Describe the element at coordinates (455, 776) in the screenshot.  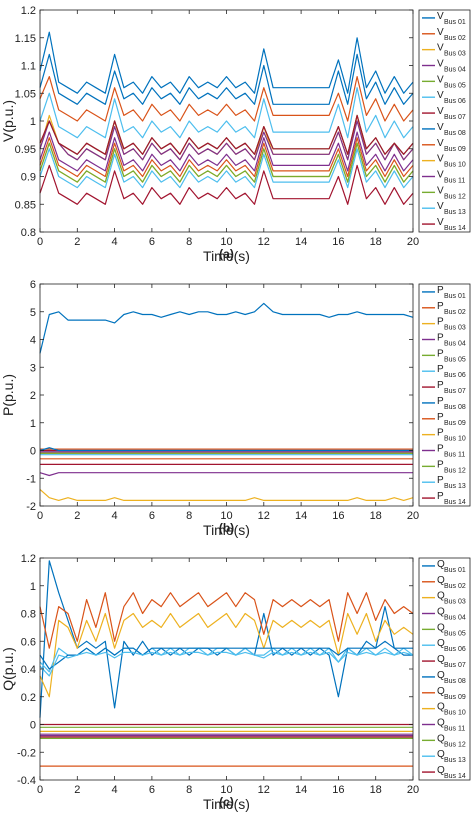
I see `legend-label: Bus 14` at that location.